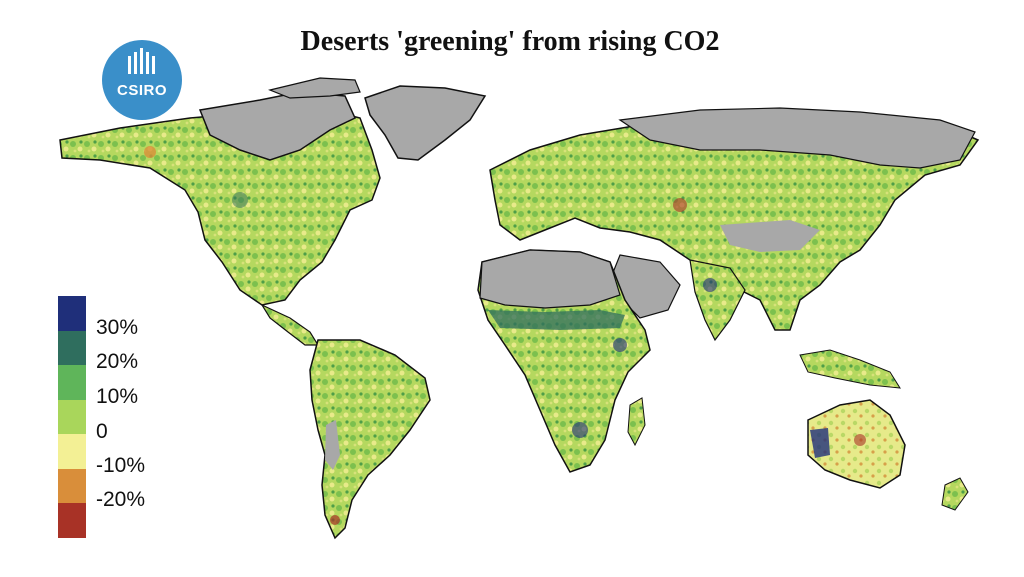  Describe the element at coordinates (117, 327) in the screenshot. I see `legend-label: 30%` at that location.